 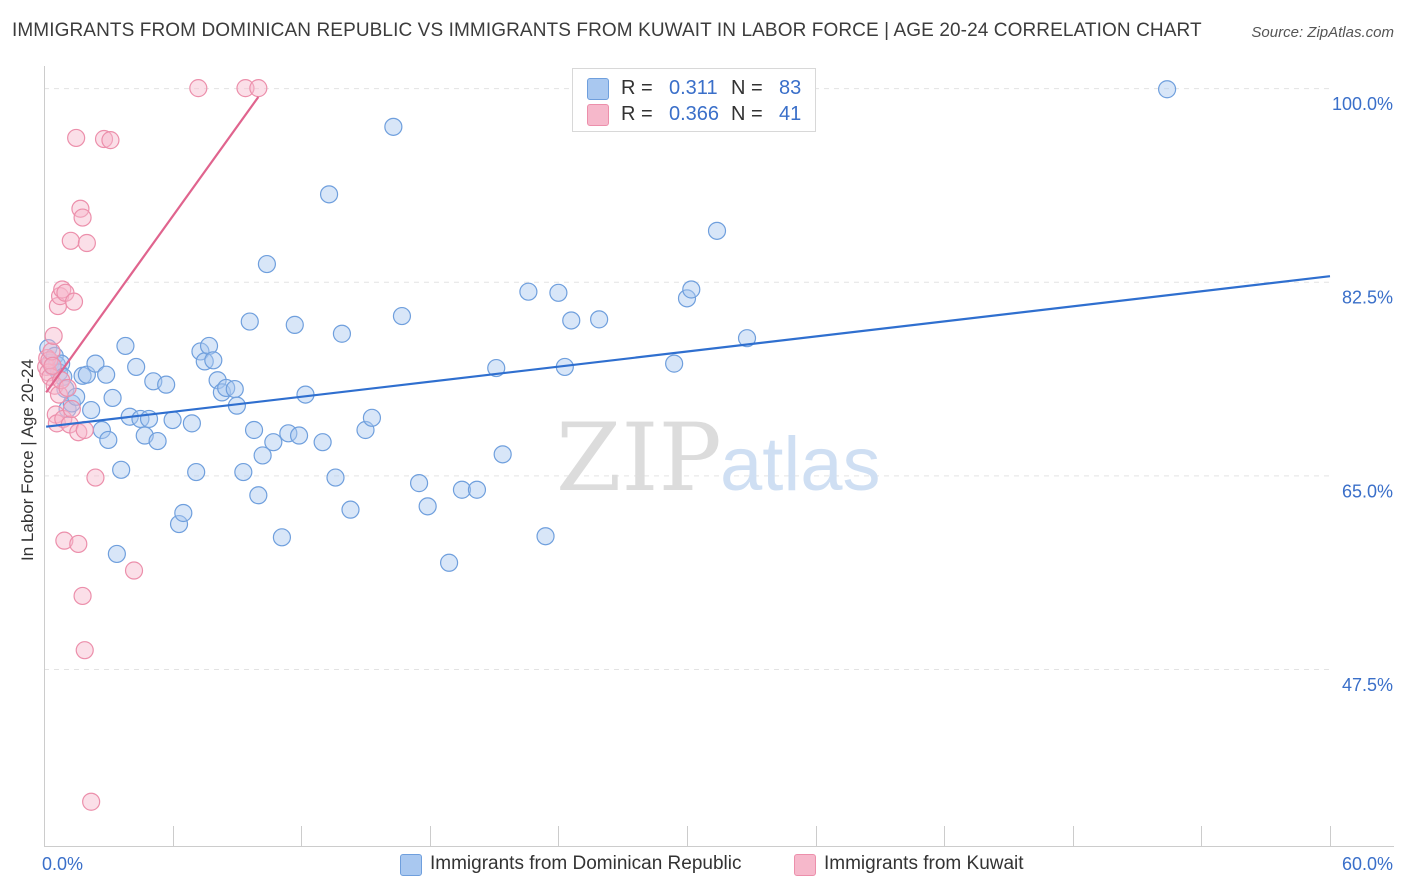 I want to click on series-kuwait-points, so click(x=152, y=445).